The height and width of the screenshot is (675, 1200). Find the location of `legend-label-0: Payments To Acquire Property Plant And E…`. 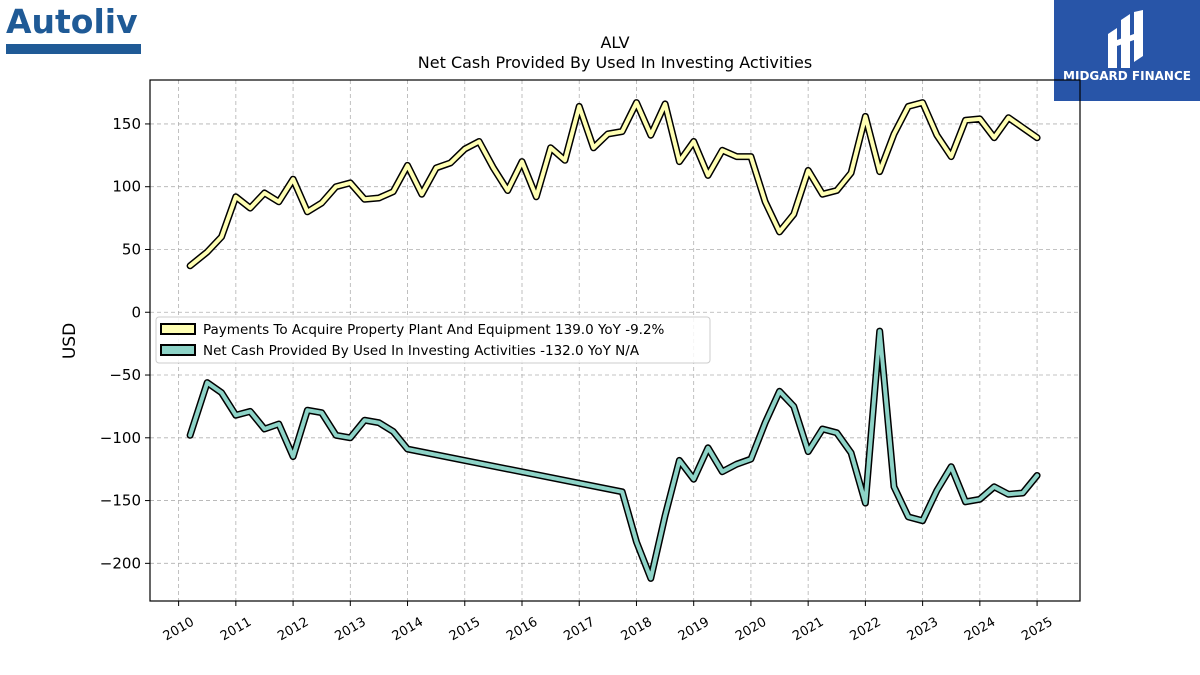

legend-label-0: Payments To Acquire Property Plant And E… is located at coordinates (434, 330).